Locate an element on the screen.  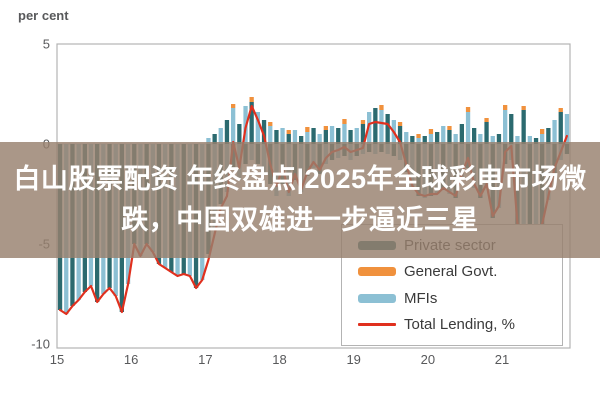
legend-label: Total Lending, % is located at coordinates (459, 325).